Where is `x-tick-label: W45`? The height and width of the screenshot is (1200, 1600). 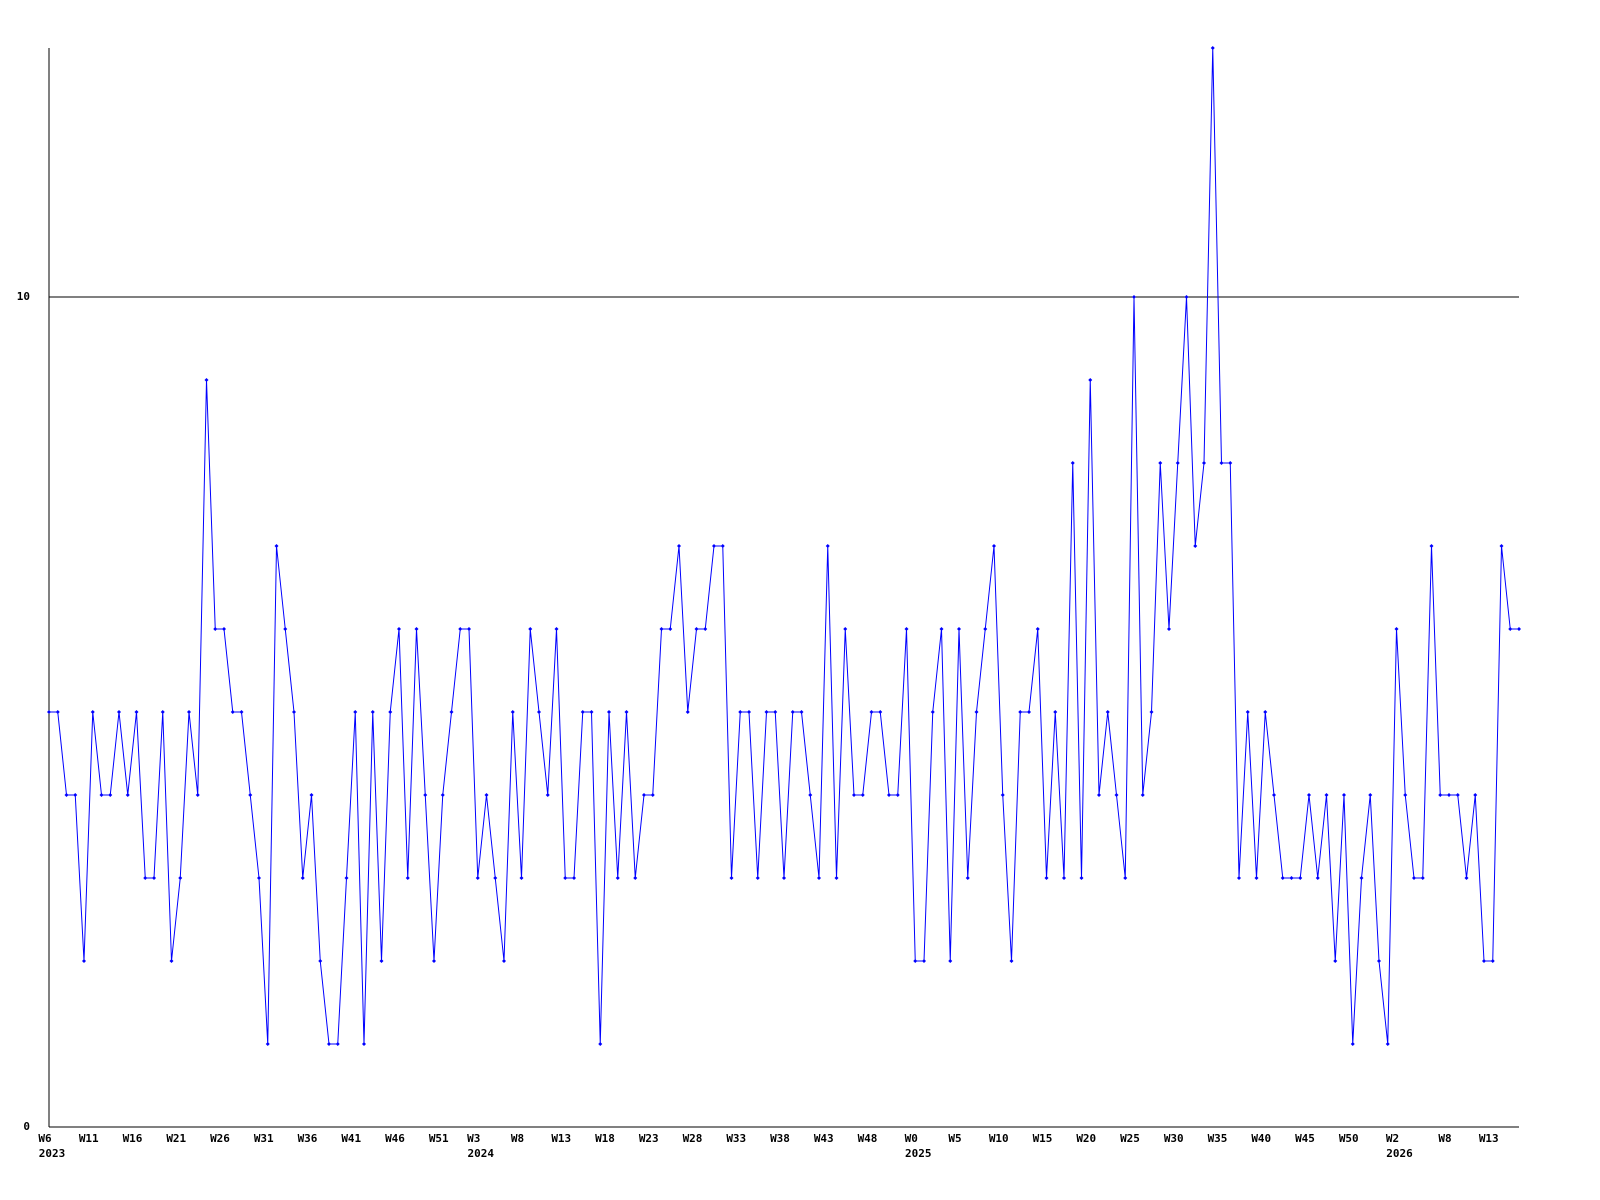
x-tick-label: W45 is located at coordinates (1305, 1138).